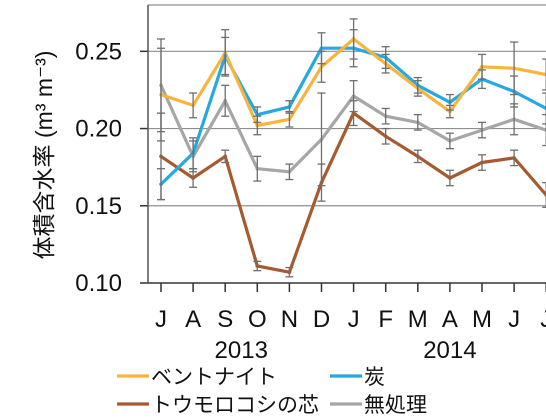  Describe the element at coordinates (214, 377) in the screenshot. I see `legend-label: ベントナイト` at that location.